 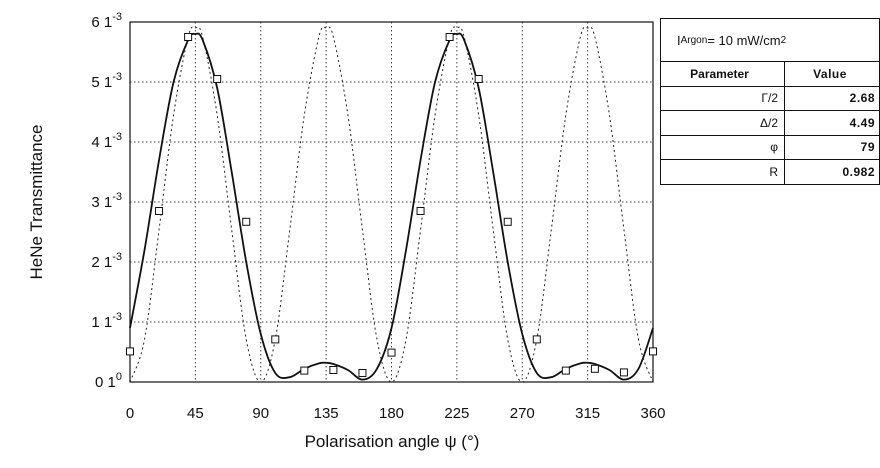 What do you see at coordinates (723, 74) in the screenshot?
I see `column-header-parameter: Parameter` at bounding box center [723, 74].